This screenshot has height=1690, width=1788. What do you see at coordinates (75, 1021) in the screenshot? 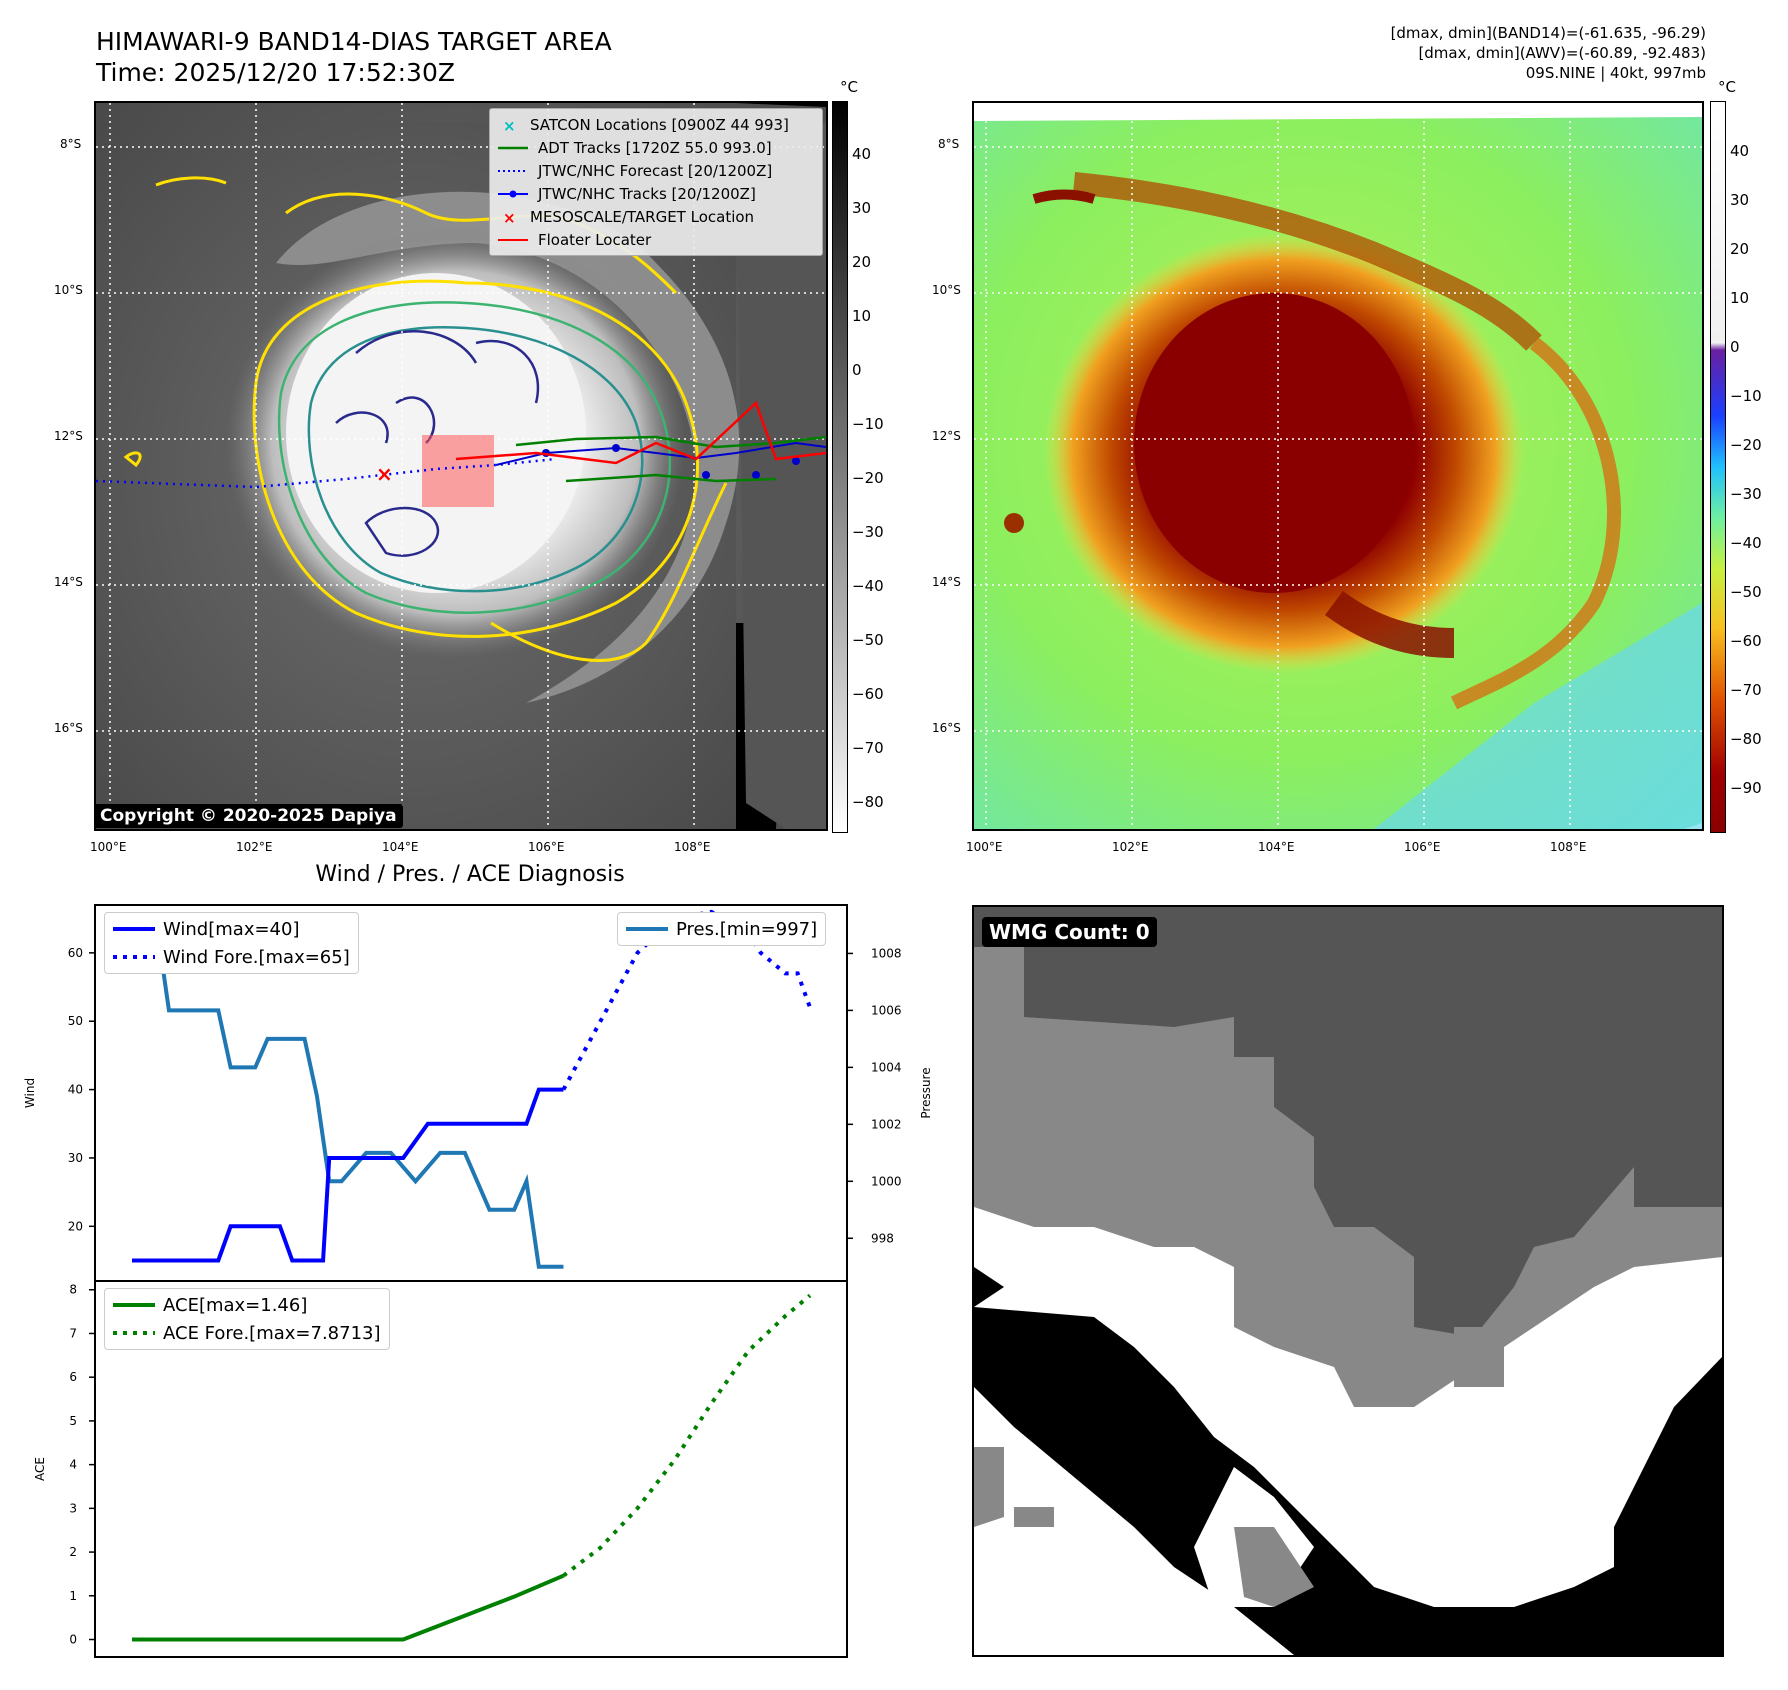
I see `wind-ytick-label: 50` at bounding box center [75, 1021].